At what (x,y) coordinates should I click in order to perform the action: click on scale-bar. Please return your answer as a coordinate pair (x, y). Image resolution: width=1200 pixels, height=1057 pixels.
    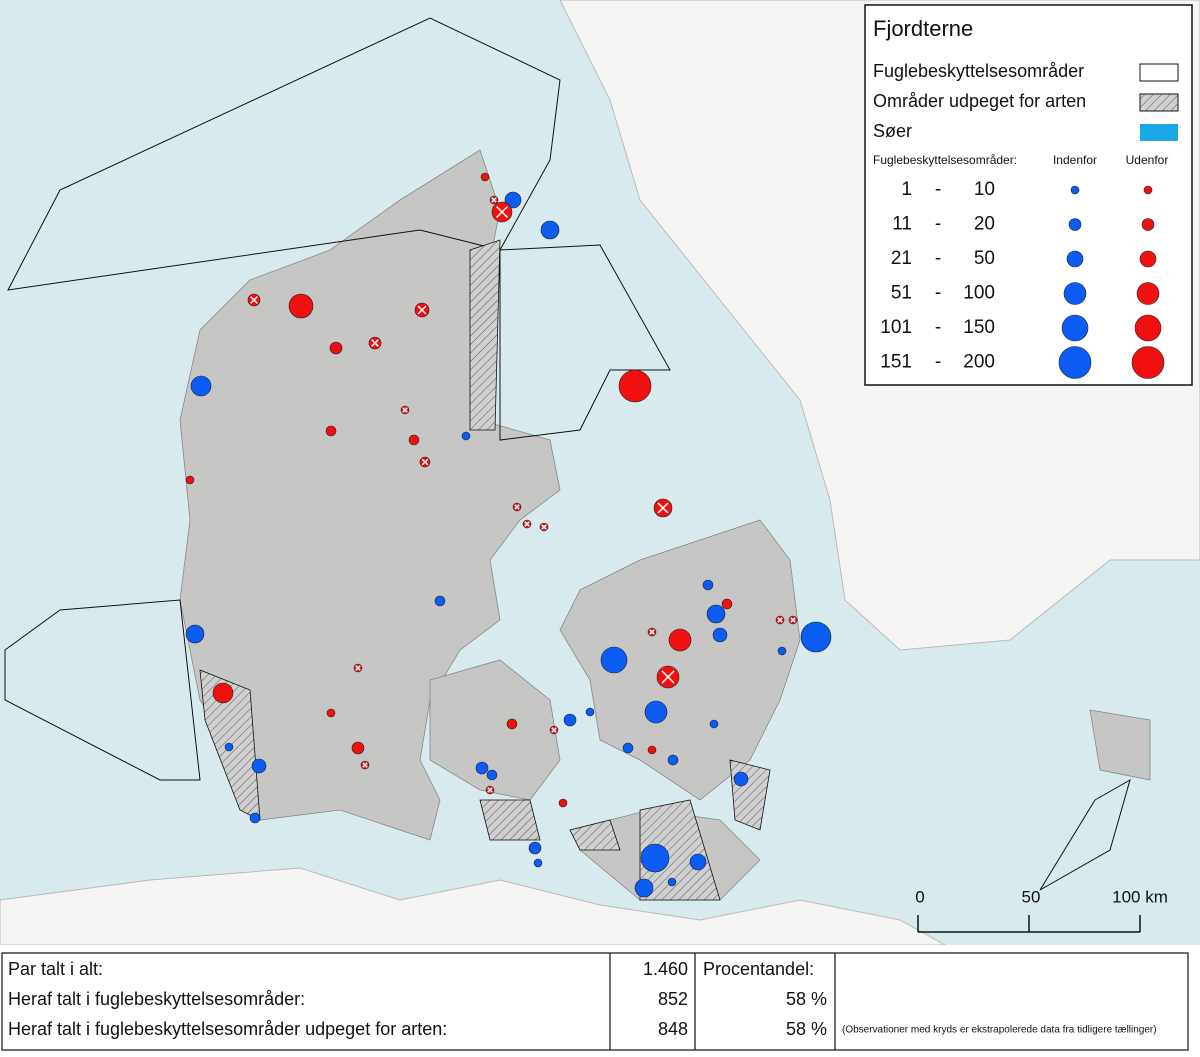
    Looking at the image, I should click on (1029, 924).